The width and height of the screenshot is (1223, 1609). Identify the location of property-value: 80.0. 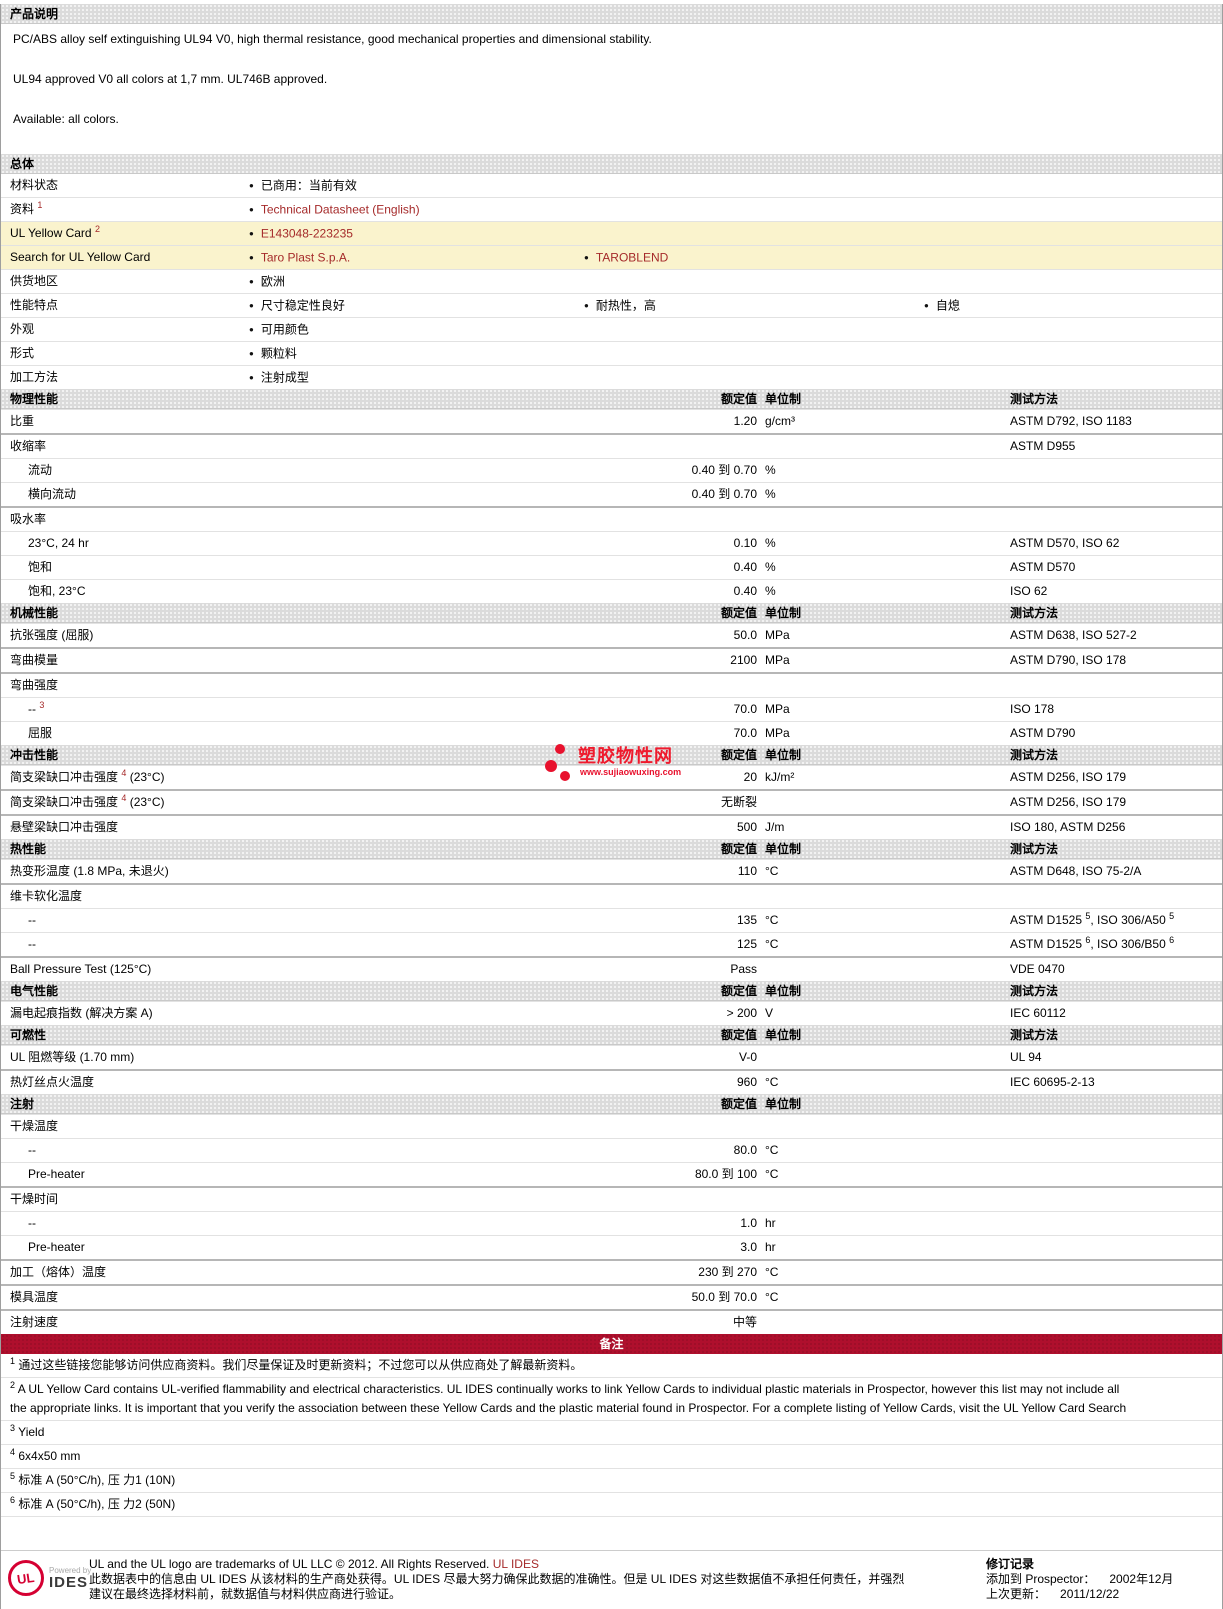
(745, 1150).